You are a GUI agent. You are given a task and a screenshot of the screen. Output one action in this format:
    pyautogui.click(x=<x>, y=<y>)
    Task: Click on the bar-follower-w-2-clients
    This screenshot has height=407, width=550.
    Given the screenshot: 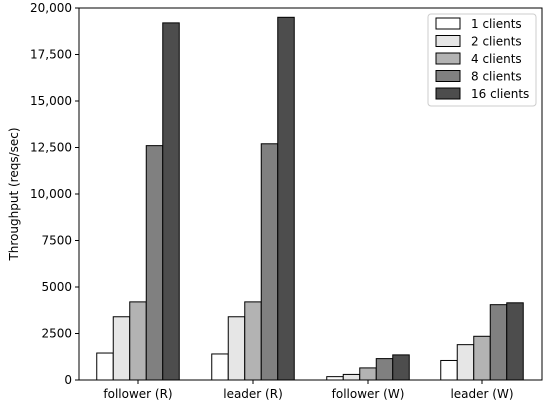 What is the action you would take?
    pyautogui.click(x=351, y=377)
    